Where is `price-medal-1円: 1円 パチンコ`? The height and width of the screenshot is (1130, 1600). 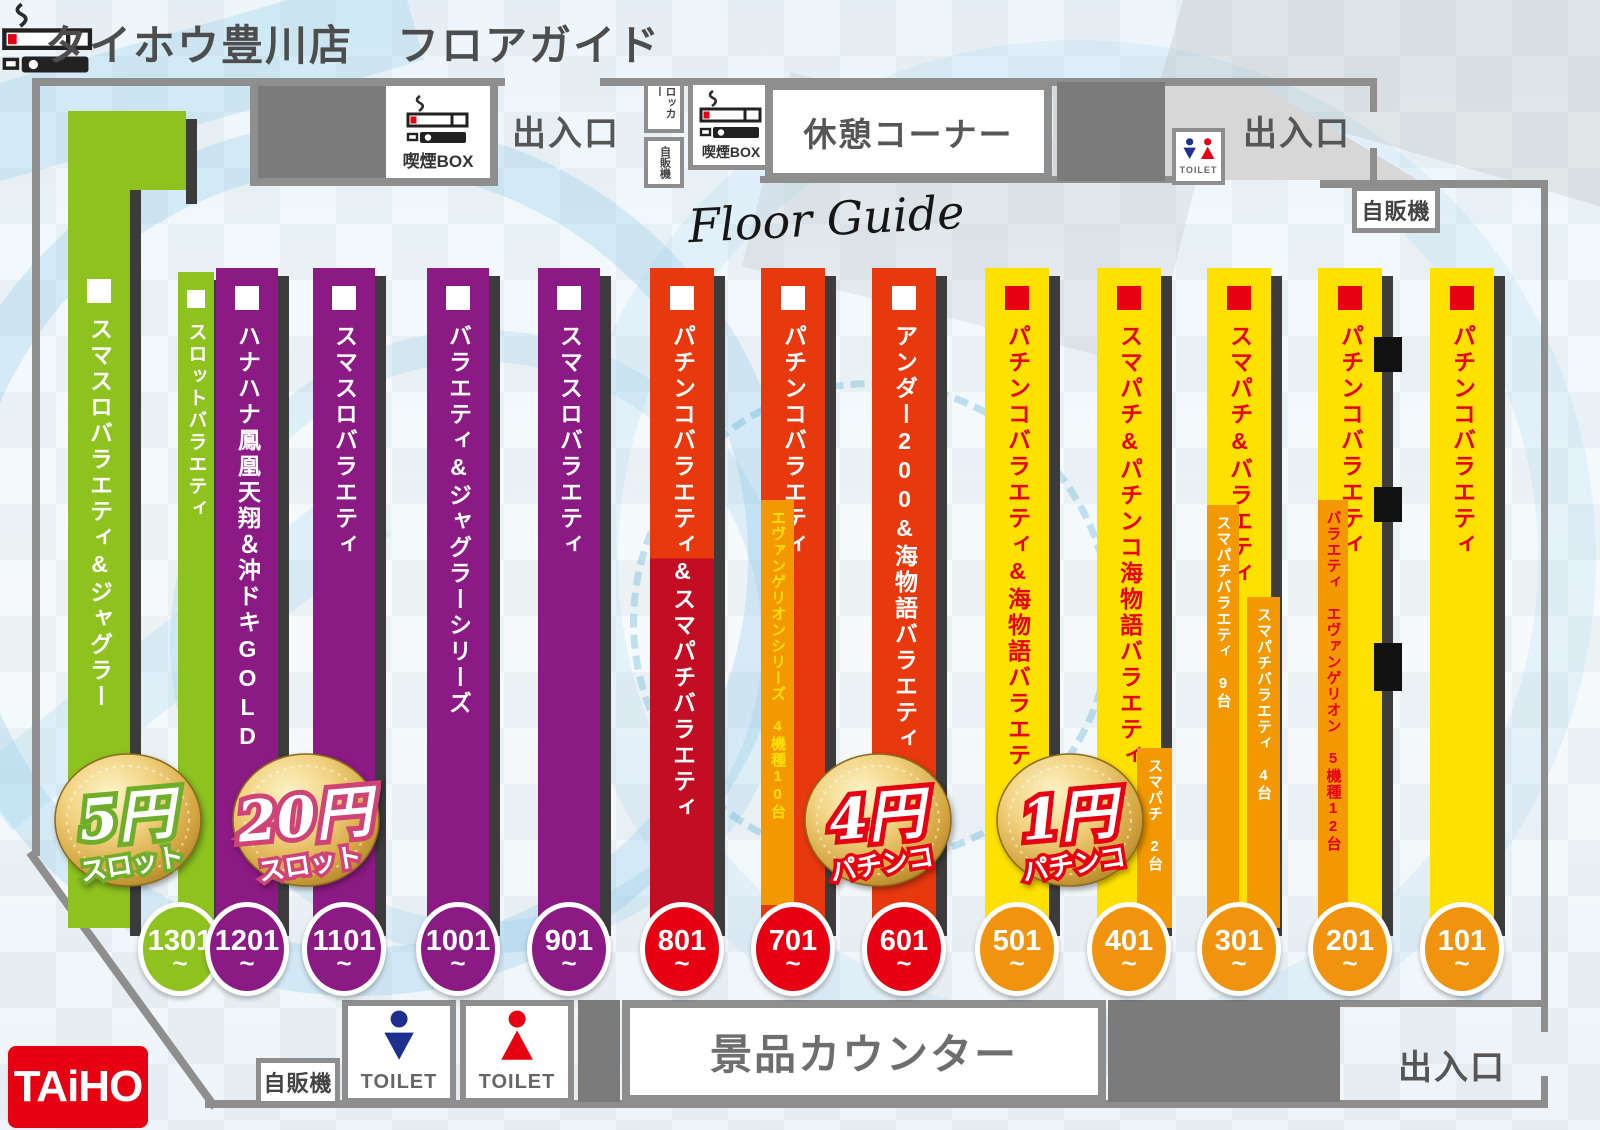
price-medal-1円: 1円 パチンコ is located at coordinates (1070, 824).